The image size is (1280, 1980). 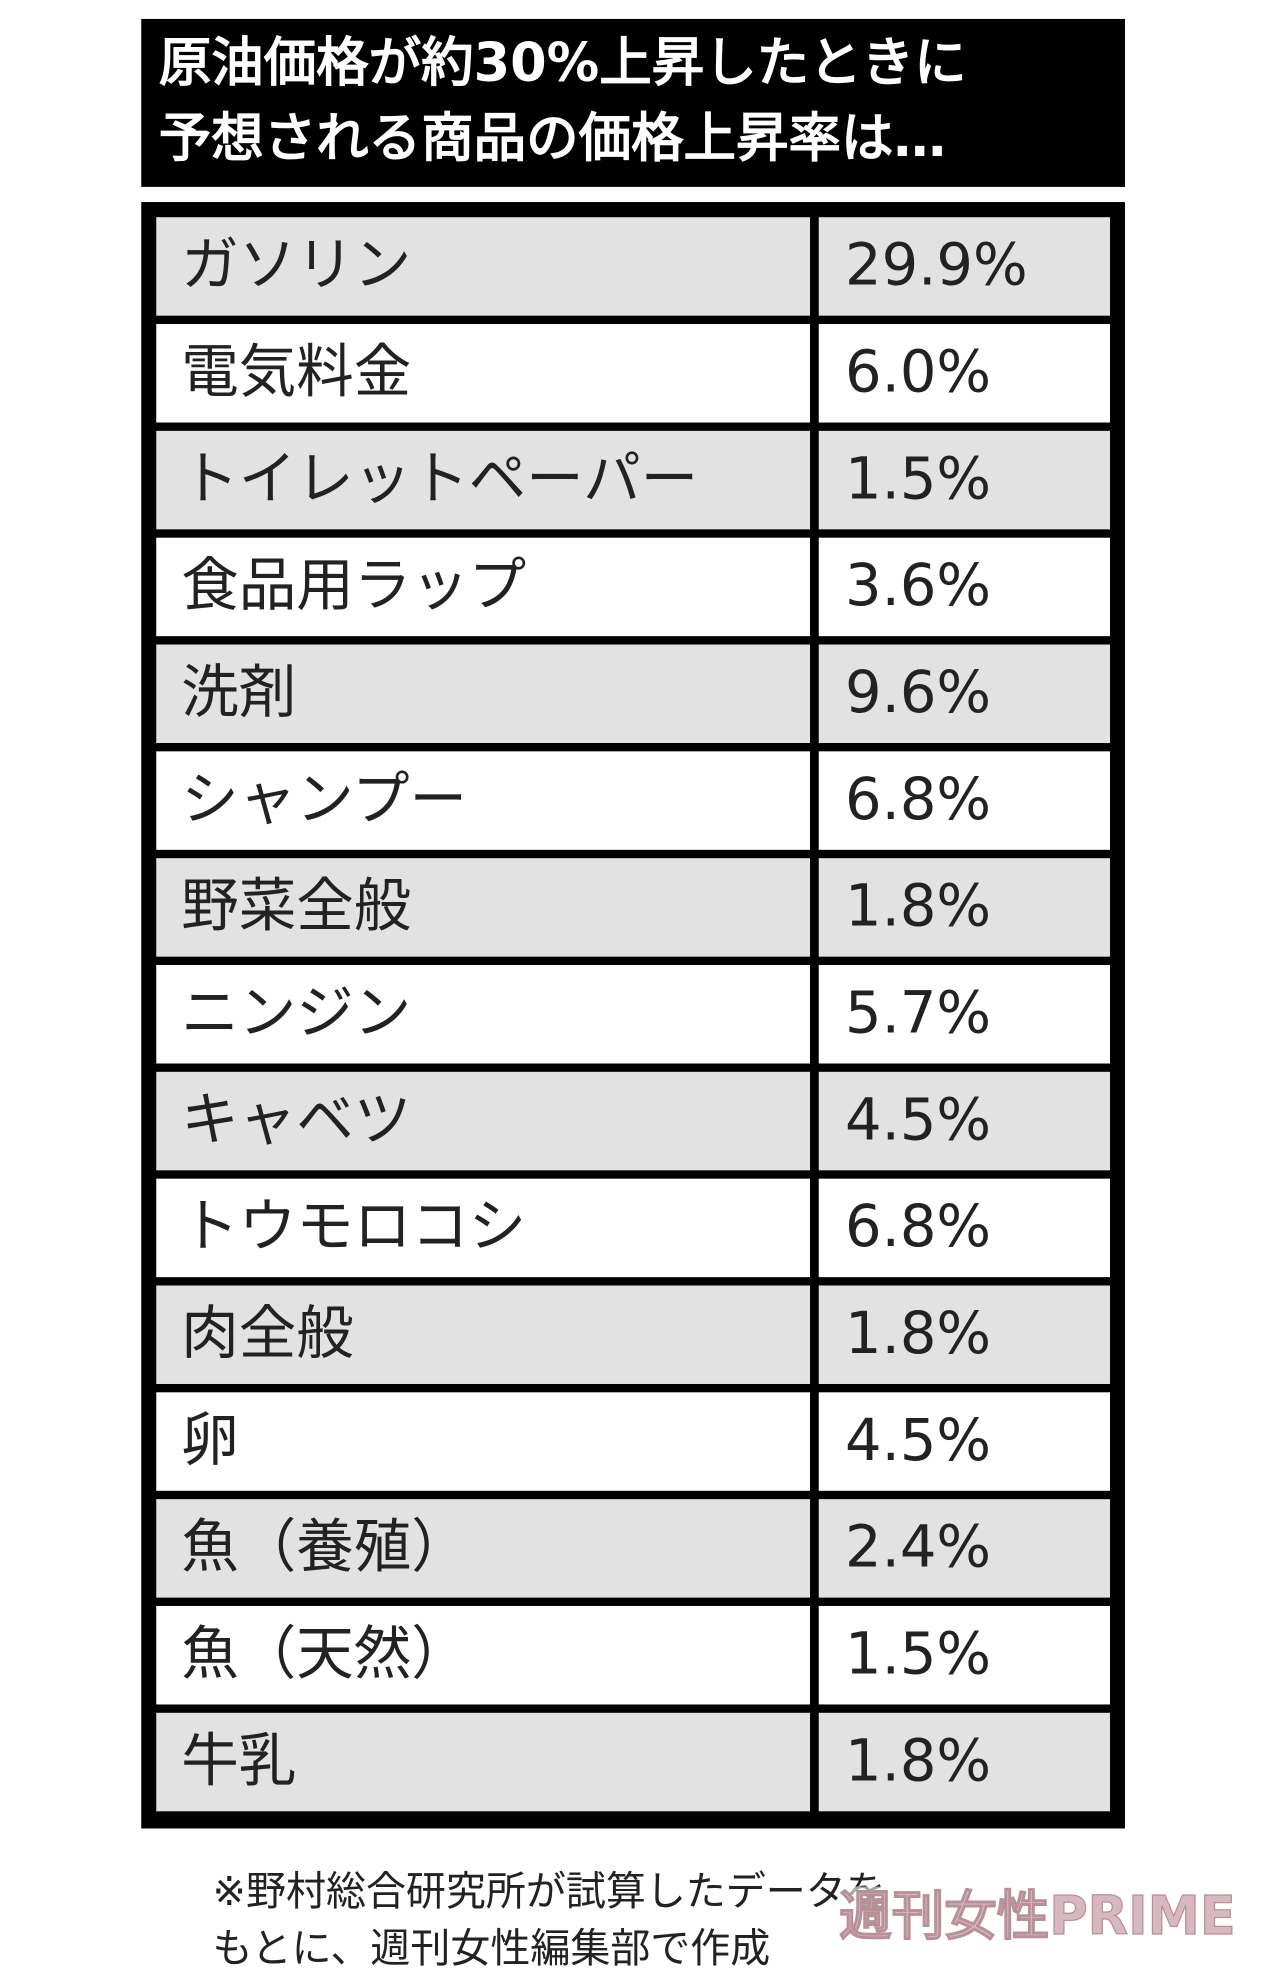 What do you see at coordinates (296, 905) in the screenshot?
I see `item-name: 野菜全般` at bounding box center [296, 905].